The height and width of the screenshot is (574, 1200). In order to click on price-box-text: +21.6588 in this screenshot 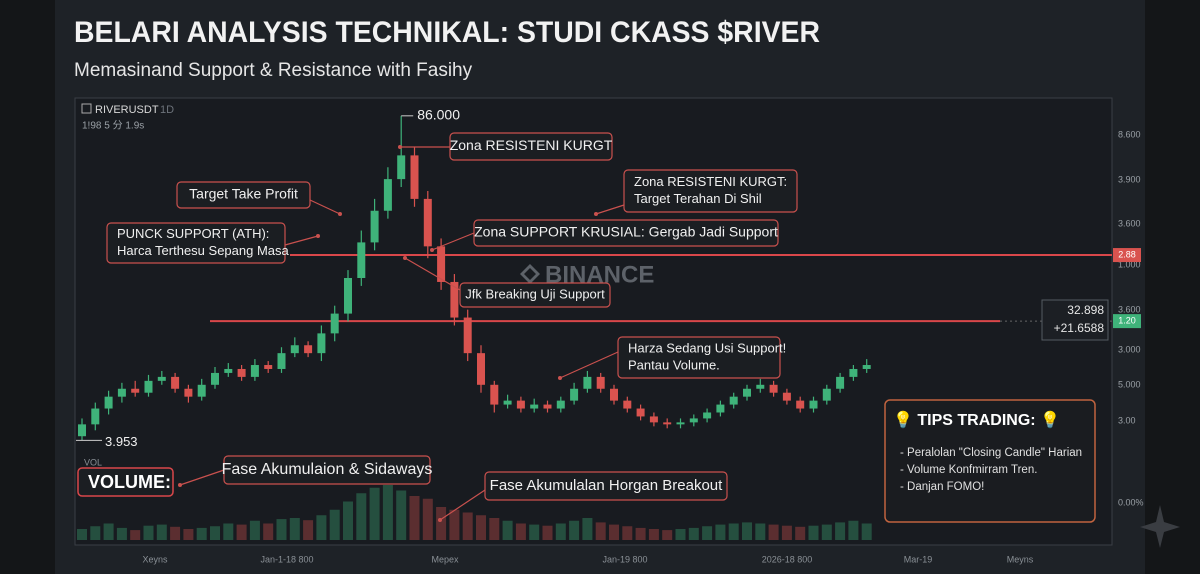, I will do `click(1079, 328)`.